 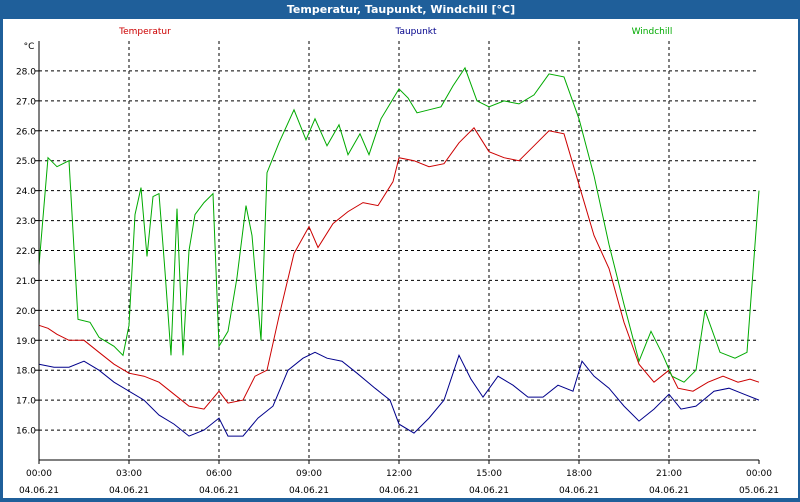 What do you see at coordinates (26, 312) in the screenshot?
I see `y-tick-label: 20.0` at bounding box center [26, 312].